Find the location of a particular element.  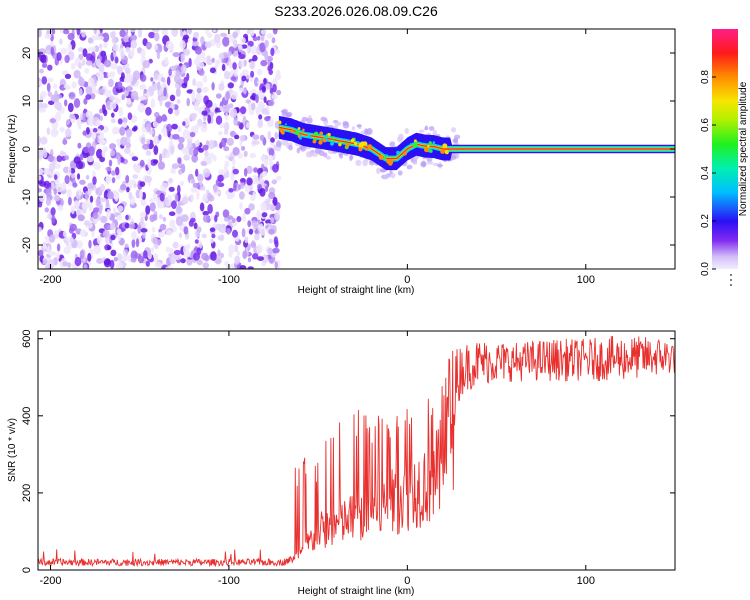

spectrogram-xlabel: Height of straight line (km) is located at coordinates (356, 290).